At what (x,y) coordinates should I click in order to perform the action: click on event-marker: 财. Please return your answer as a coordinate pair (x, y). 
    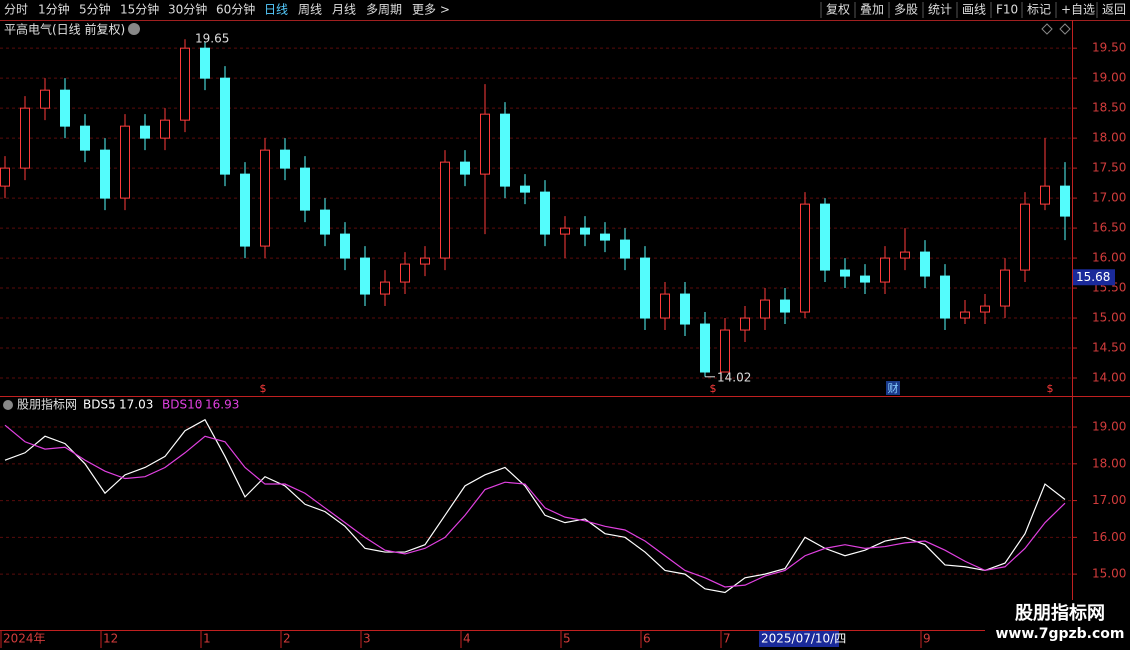
    Looking at the image, I should click on (893, 388).